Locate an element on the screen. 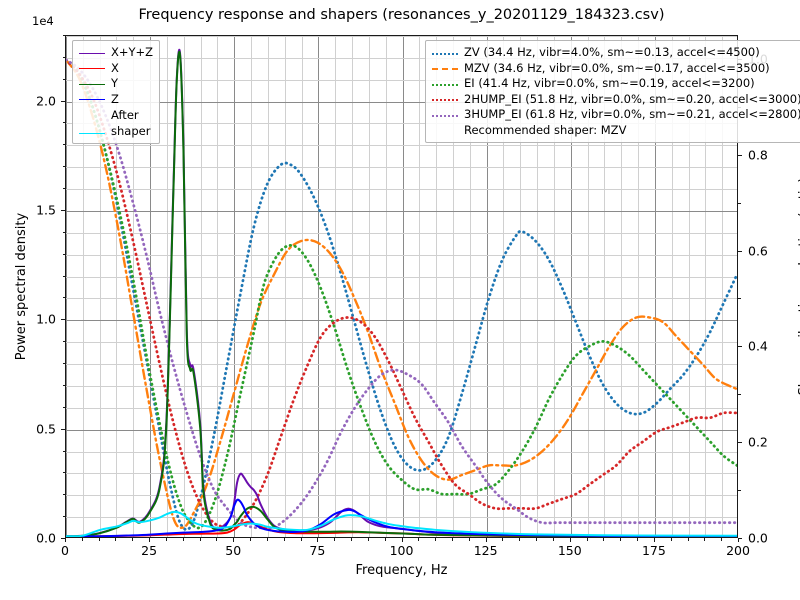  x-tick-label: 200 is located at coordinates (738, 550).